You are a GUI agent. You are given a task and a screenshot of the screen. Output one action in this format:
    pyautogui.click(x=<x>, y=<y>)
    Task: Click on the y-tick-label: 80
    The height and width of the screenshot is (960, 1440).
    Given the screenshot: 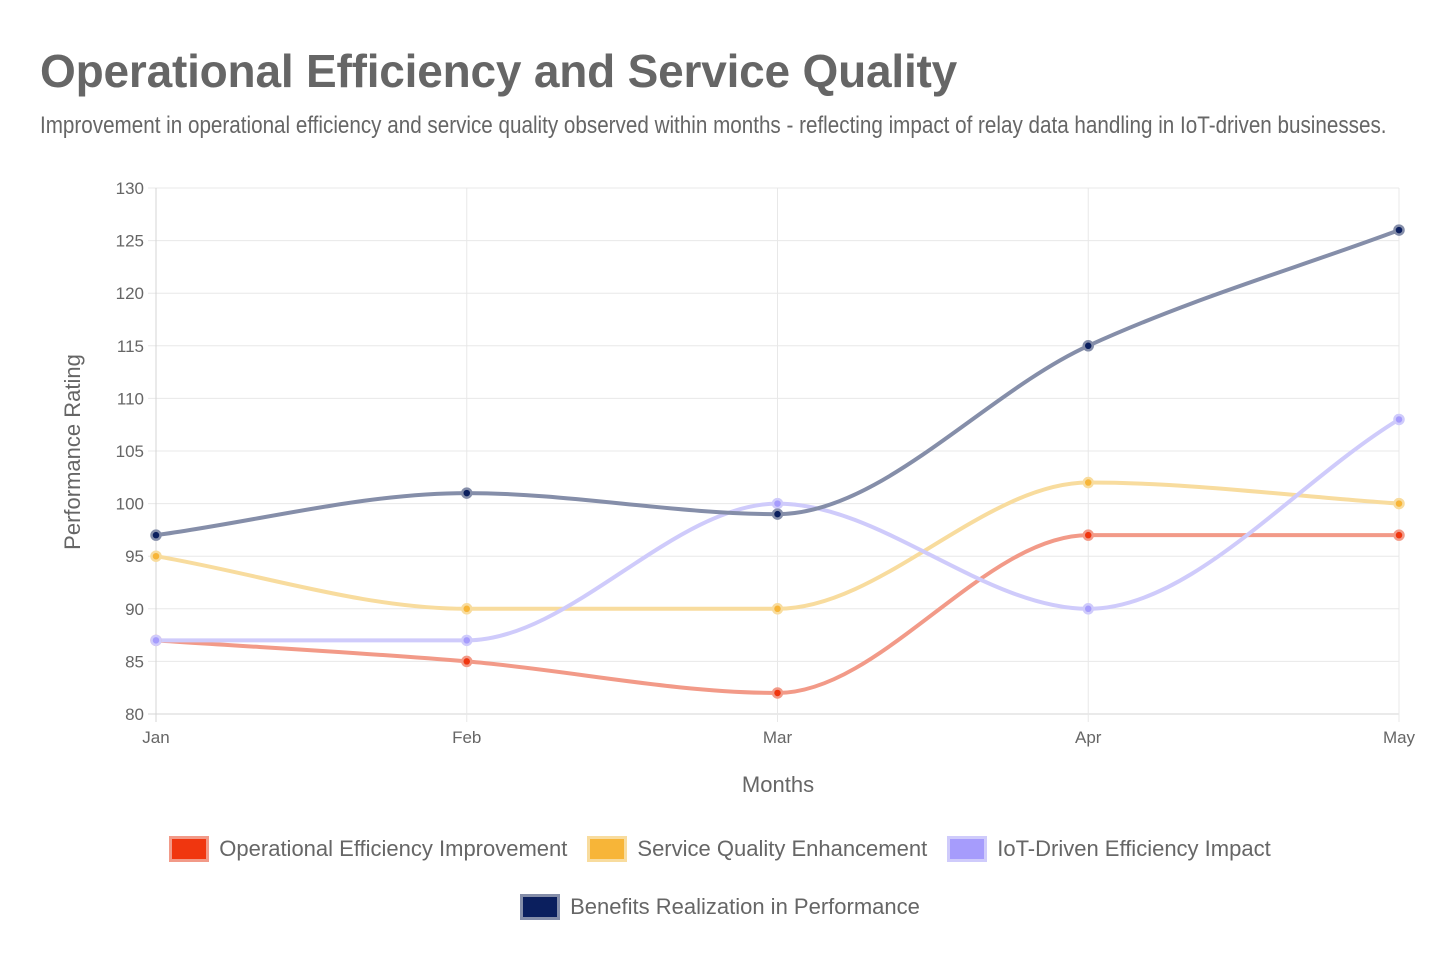 What is the action you would take?
    pyautogui.click(x=134, y=714)
    